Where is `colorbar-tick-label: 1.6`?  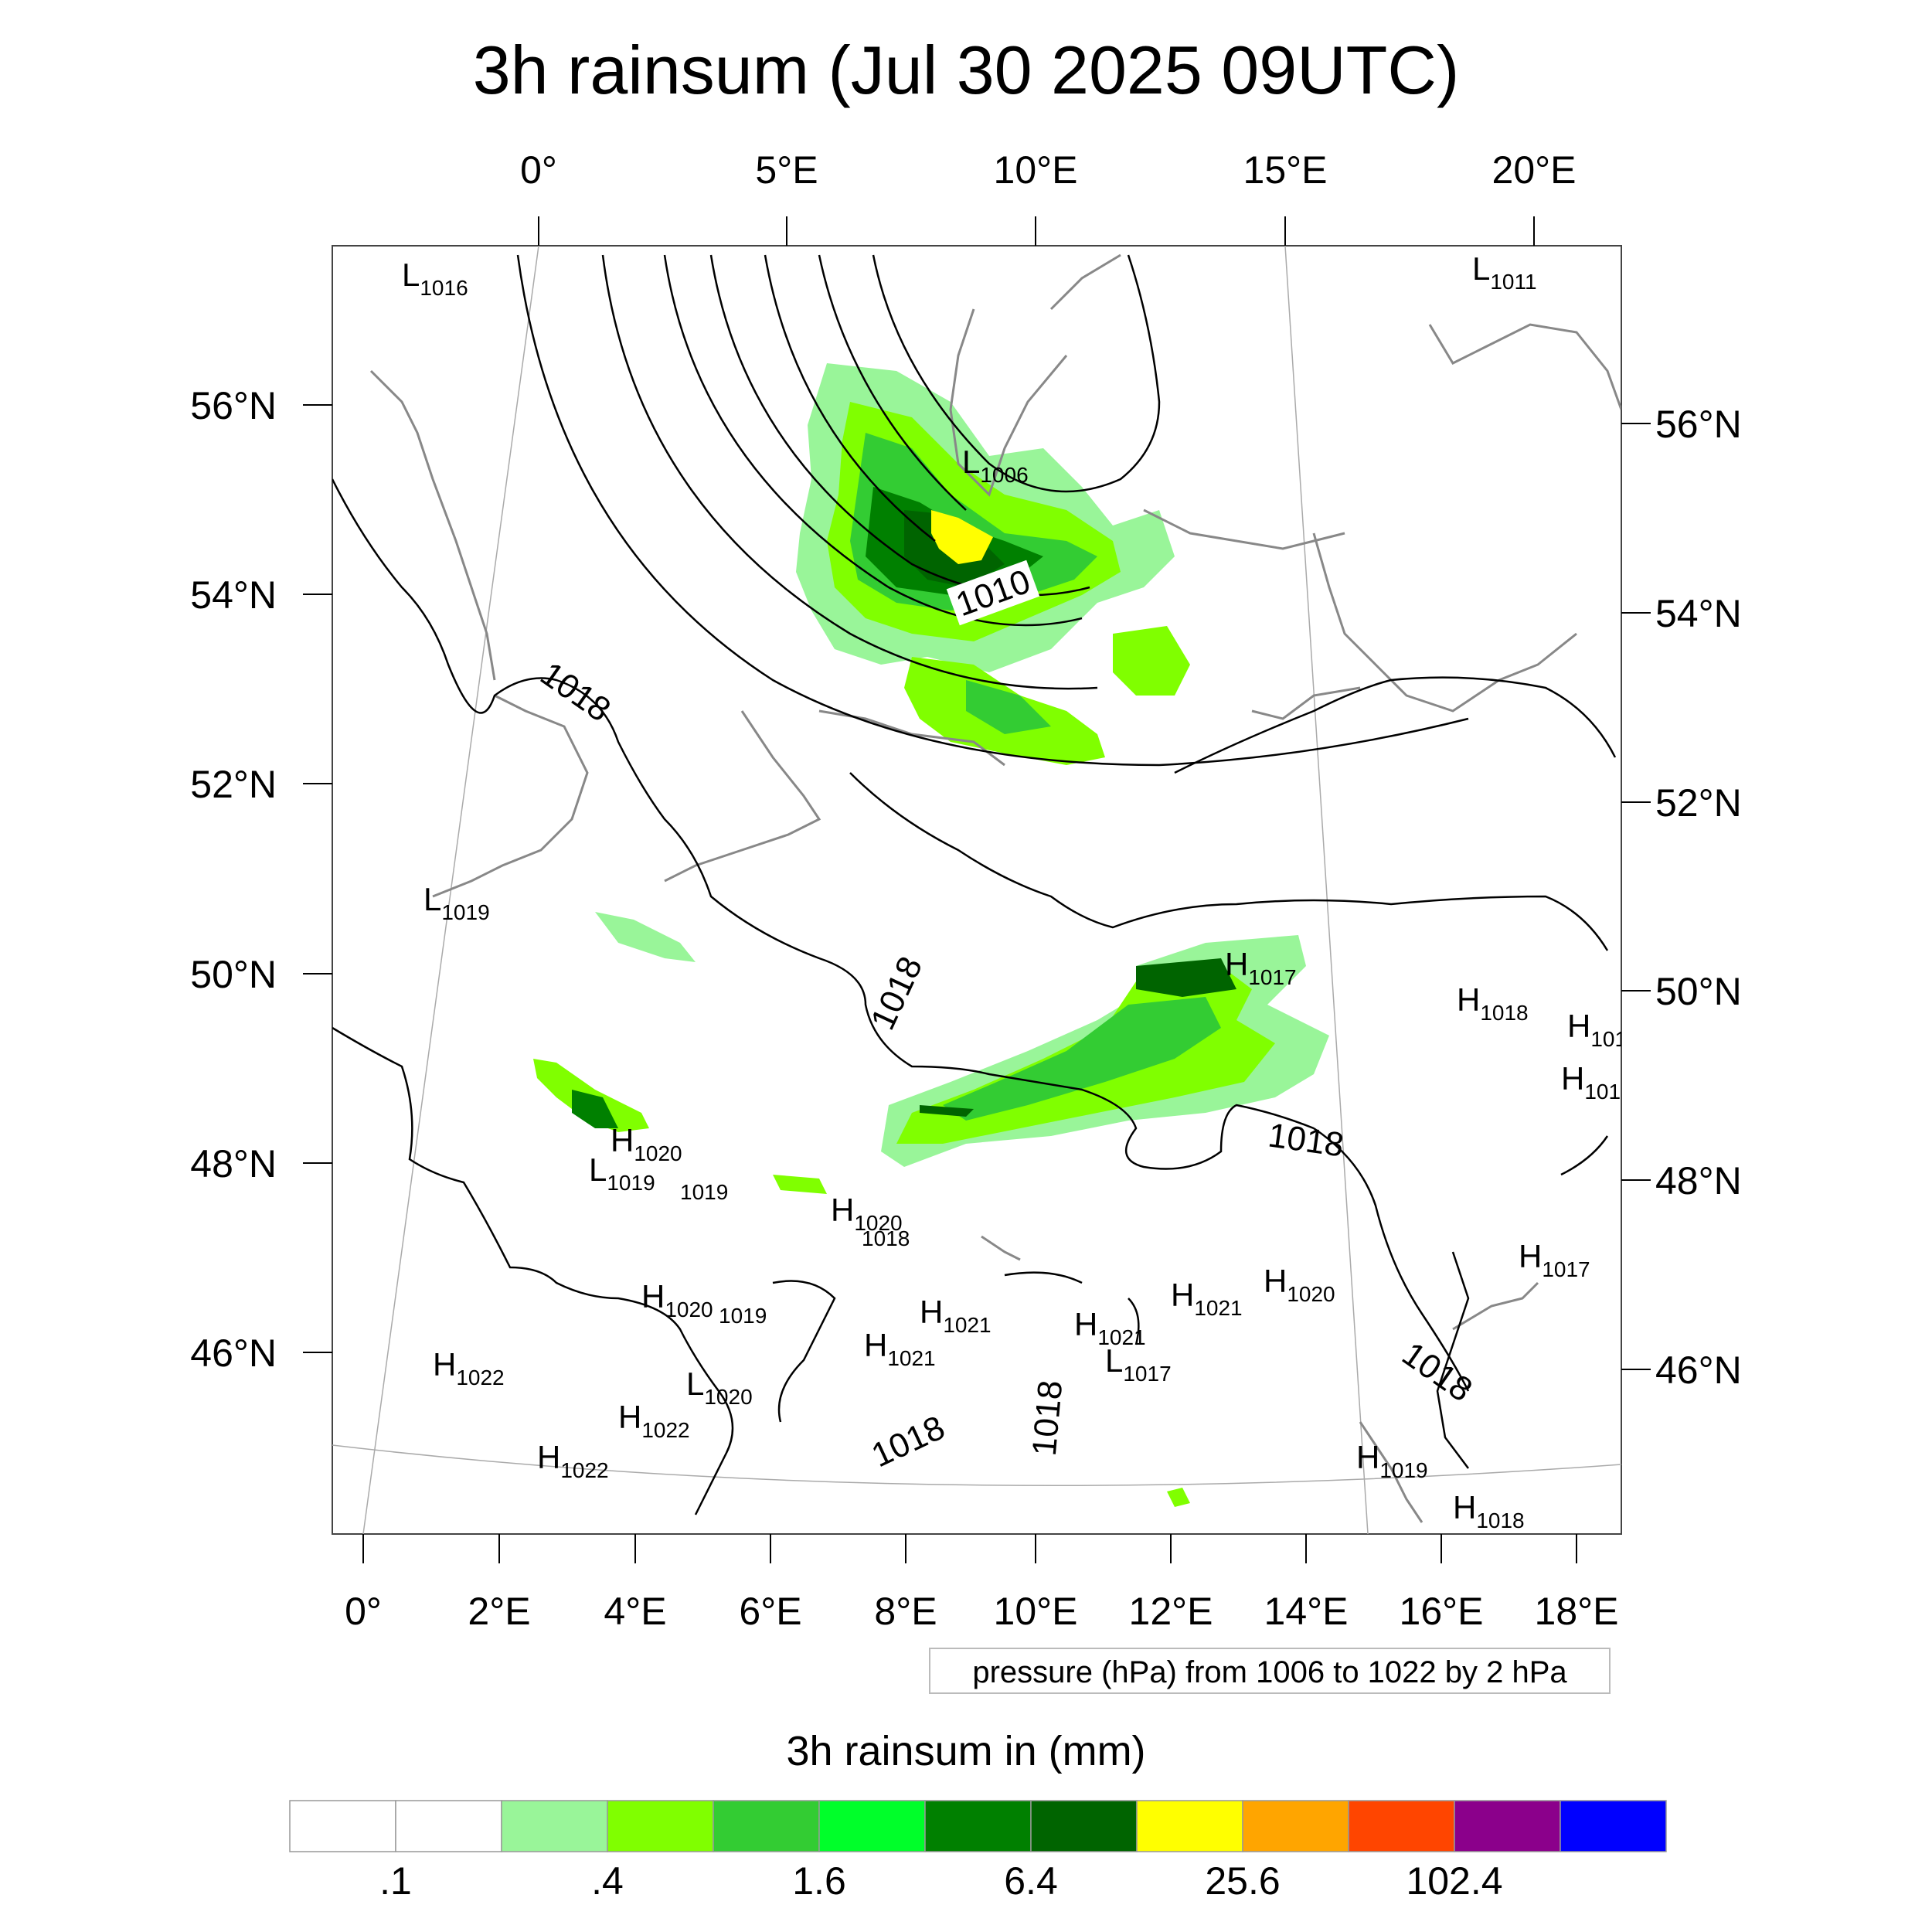 colorbar-tick-label: 1.6 is located at coordinates (819, 1881).